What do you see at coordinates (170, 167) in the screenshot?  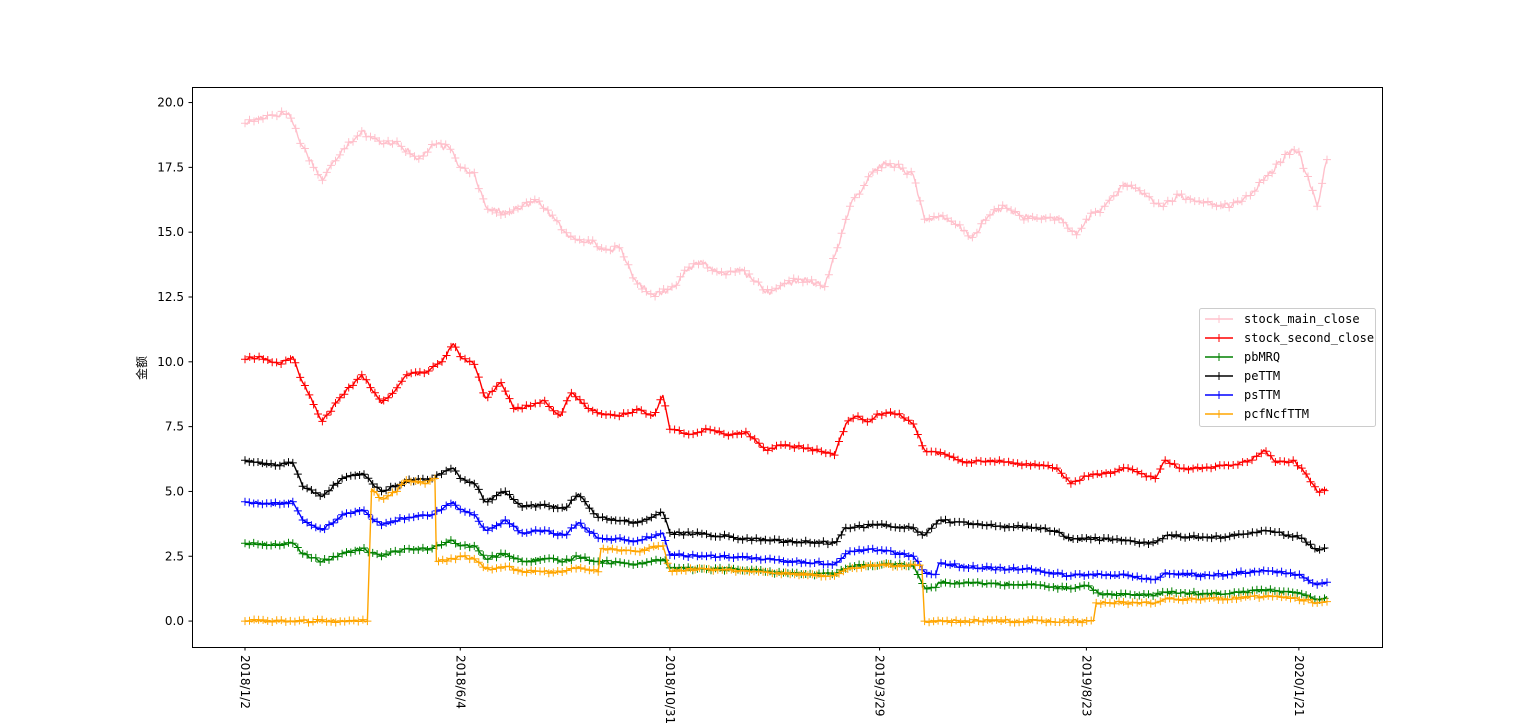 I see `y-tick-label: 17.5` at bounding box center [170, 167].